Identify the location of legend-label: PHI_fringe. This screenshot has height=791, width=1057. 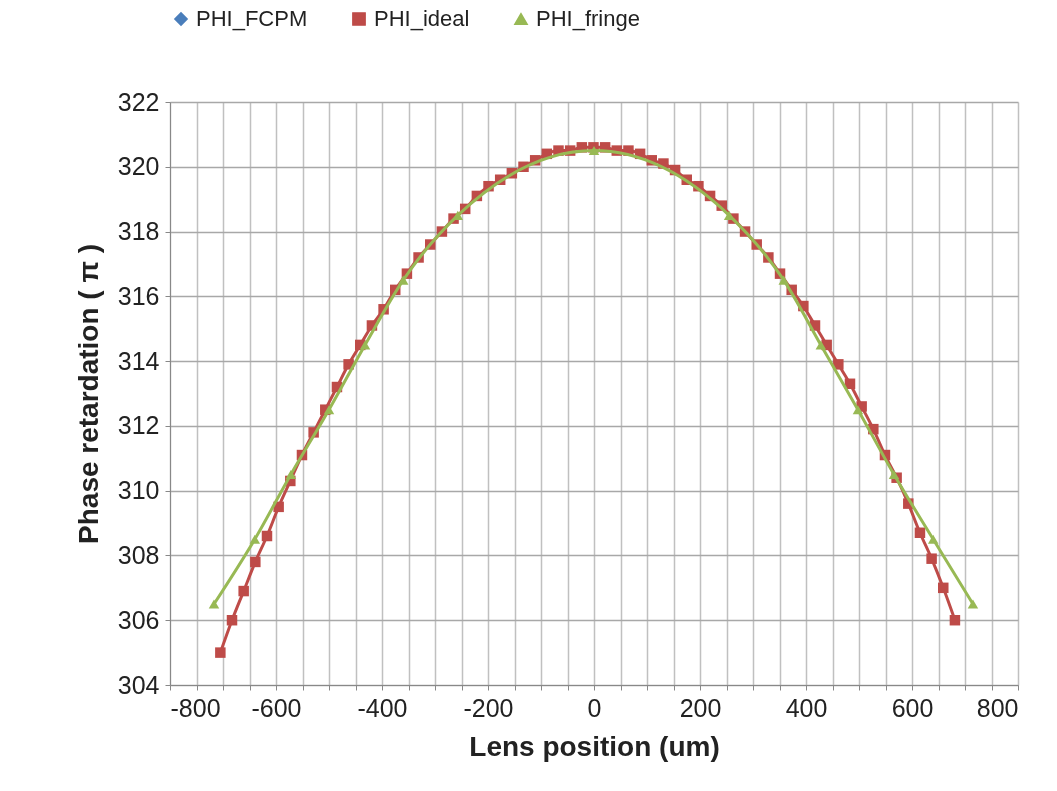
(588, 18).